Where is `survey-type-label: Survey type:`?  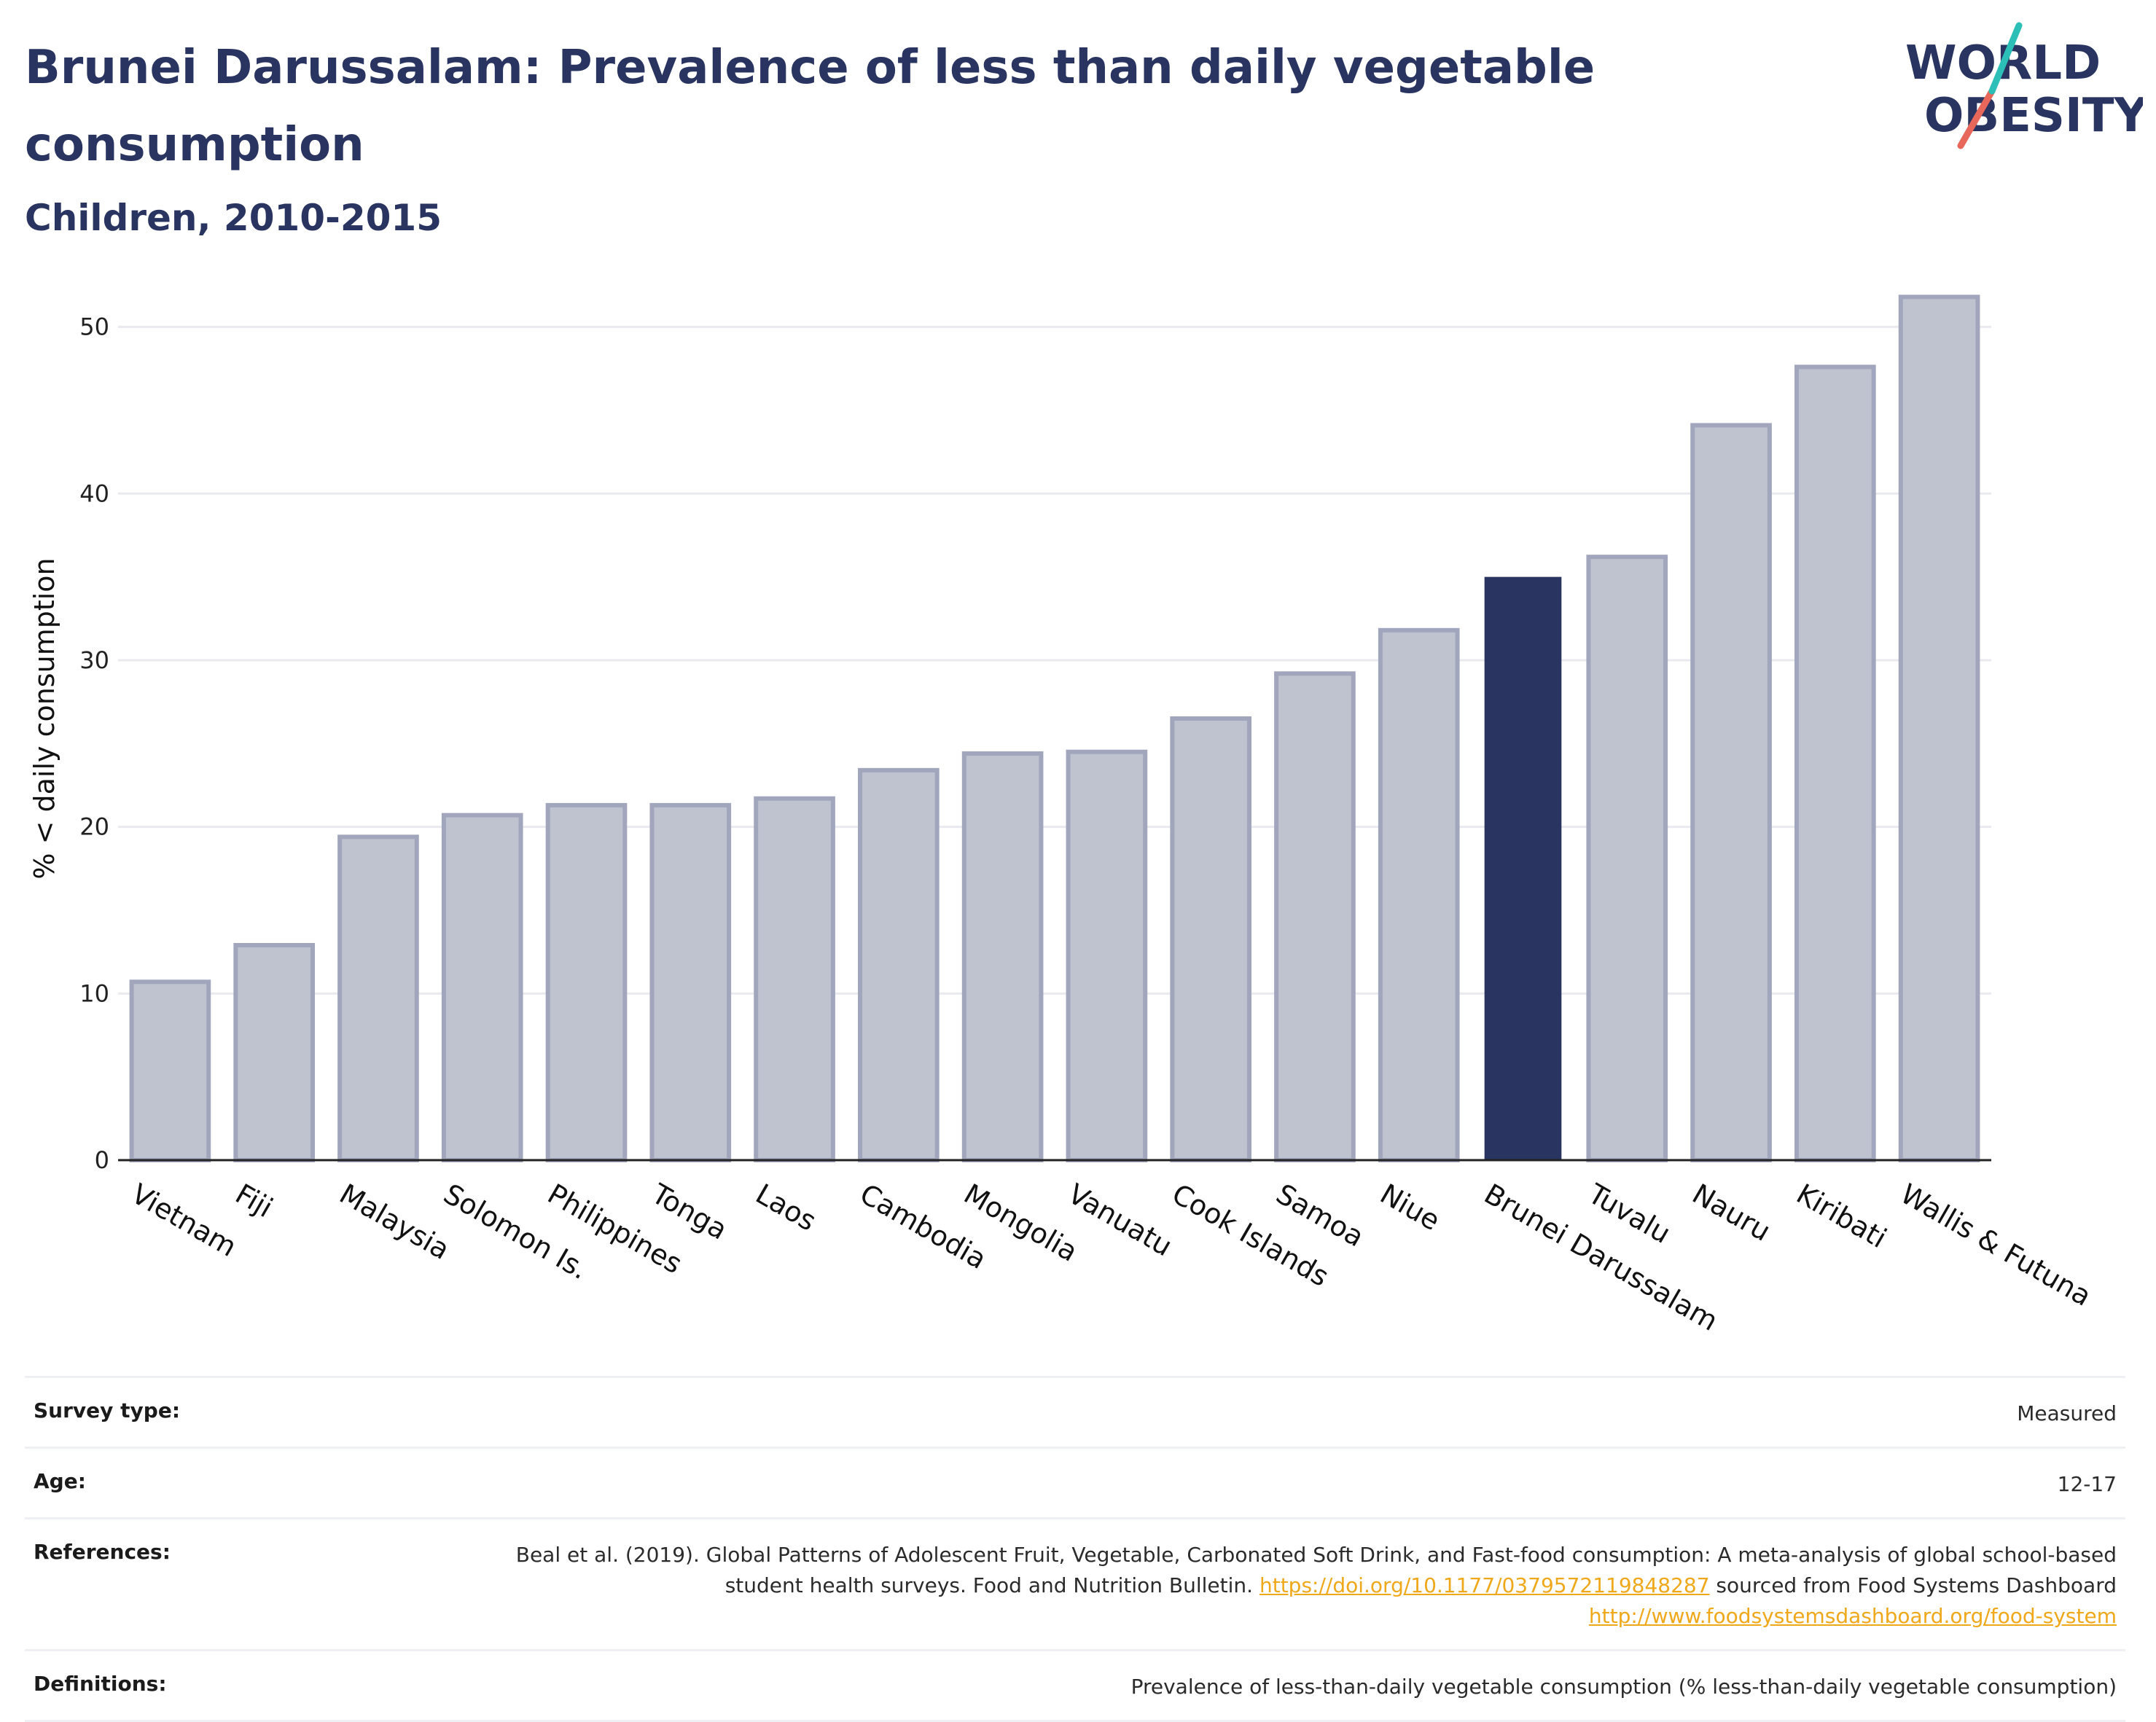 survey-type-label: Survey type: is located at coordinates (108, 1410).